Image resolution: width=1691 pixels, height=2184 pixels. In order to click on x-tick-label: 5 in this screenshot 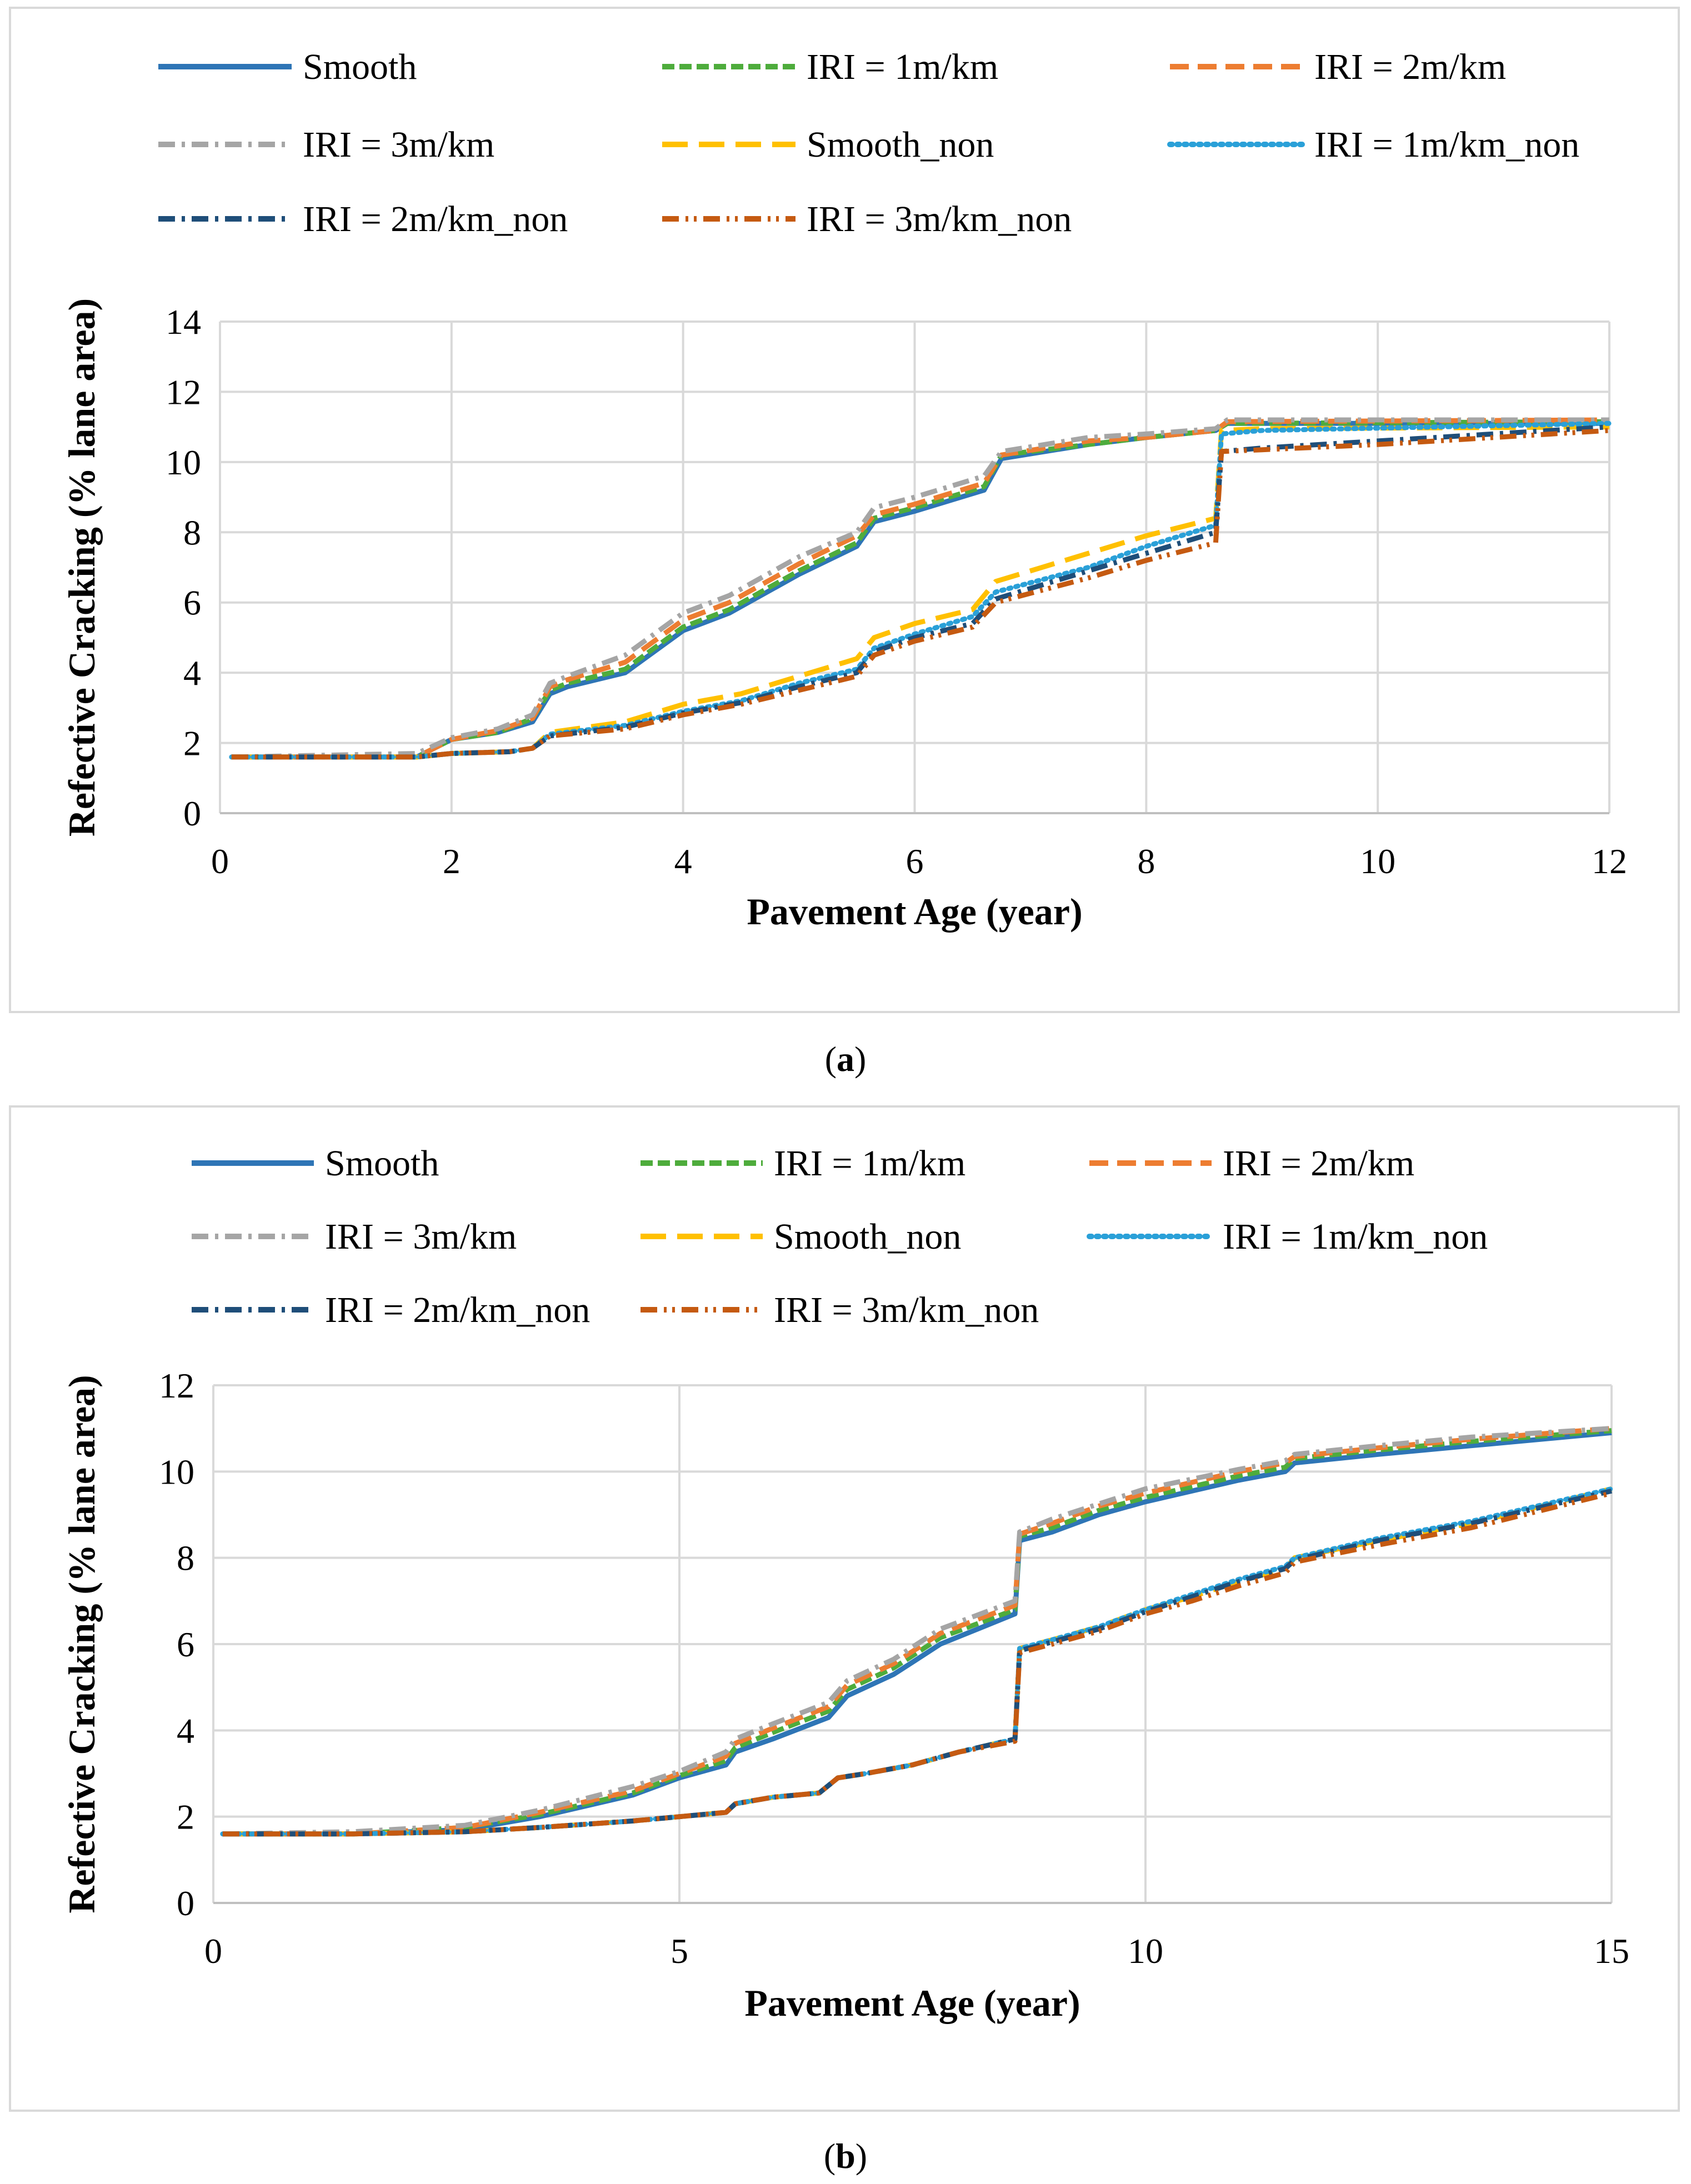, I will do `click(679, 1951)`.